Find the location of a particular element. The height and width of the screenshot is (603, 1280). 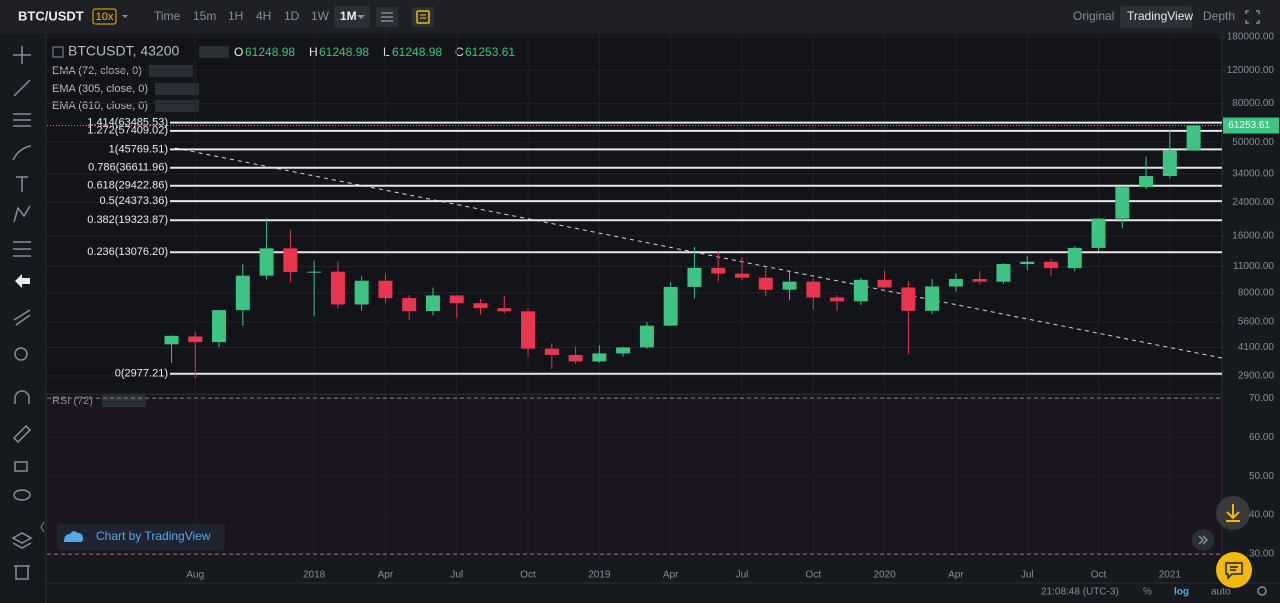

line-tool is located at coordinates (22, 88).